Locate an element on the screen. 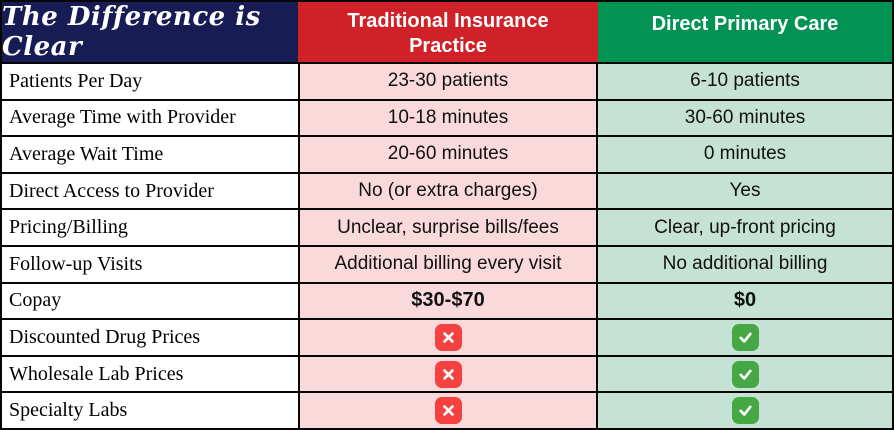  table-title: The Difference is Clear is located at coordinates (150, 32).